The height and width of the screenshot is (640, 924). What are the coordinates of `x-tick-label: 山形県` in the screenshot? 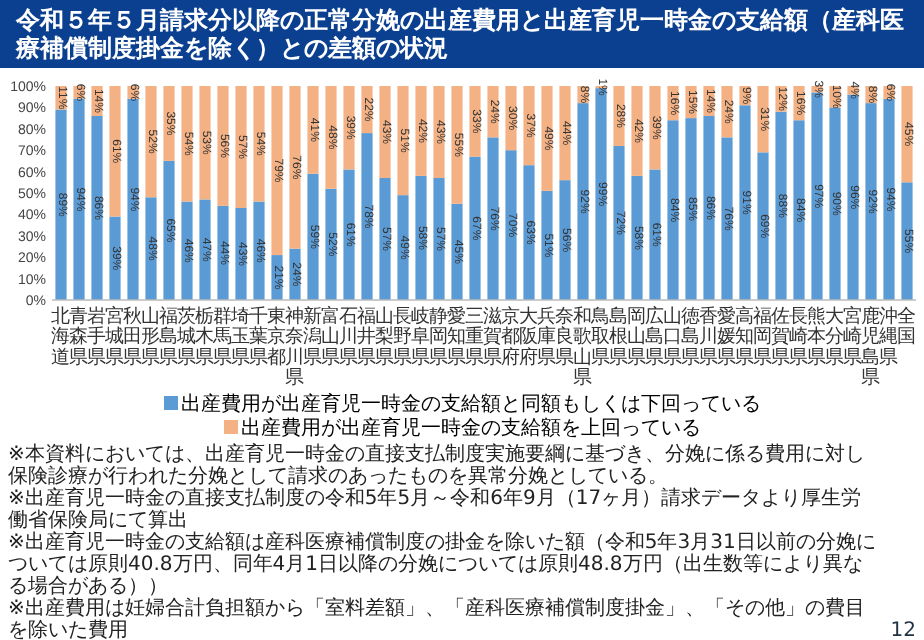 It's located at (151, 336).